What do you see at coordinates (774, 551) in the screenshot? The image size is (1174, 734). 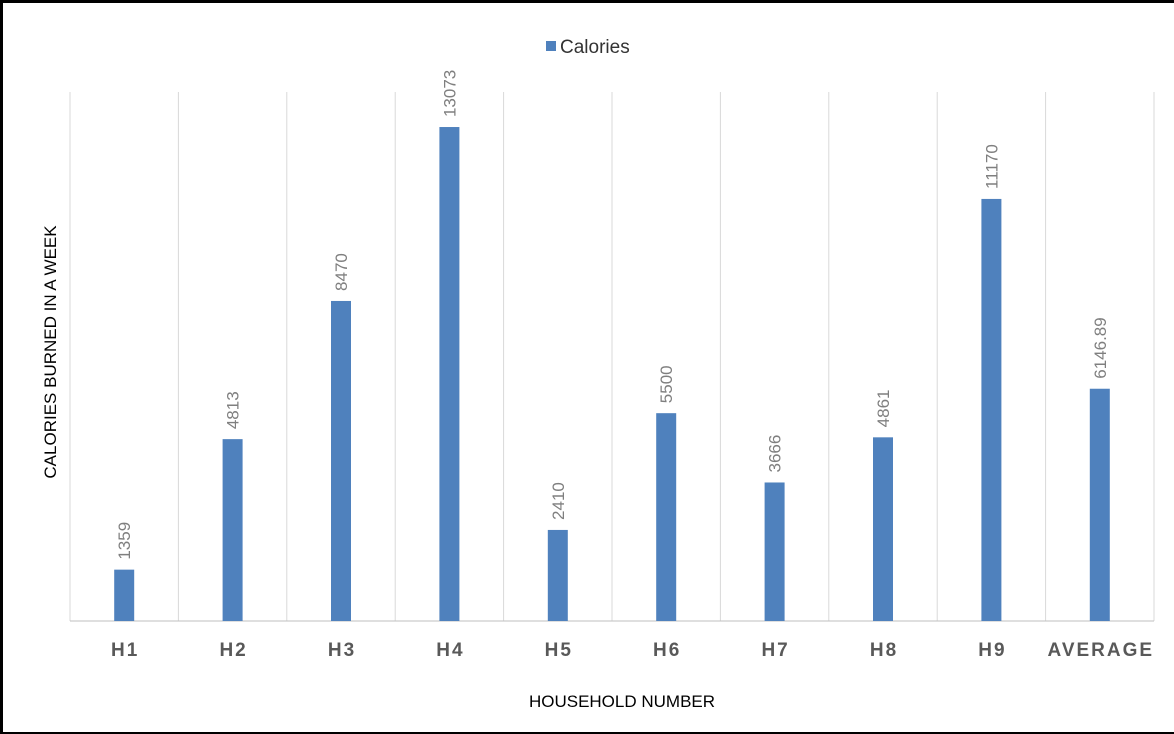 I see `bar-h7` at bounding box center [774, 551].